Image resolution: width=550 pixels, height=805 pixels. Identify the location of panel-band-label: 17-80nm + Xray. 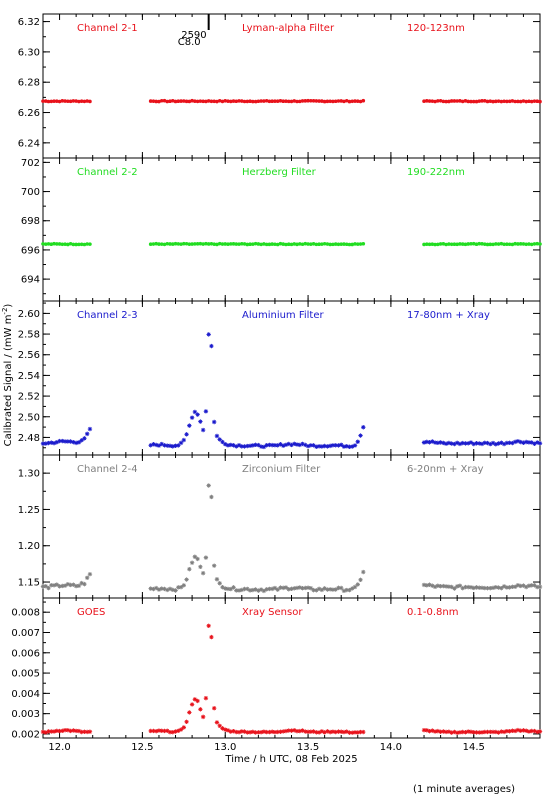
(448, 315).